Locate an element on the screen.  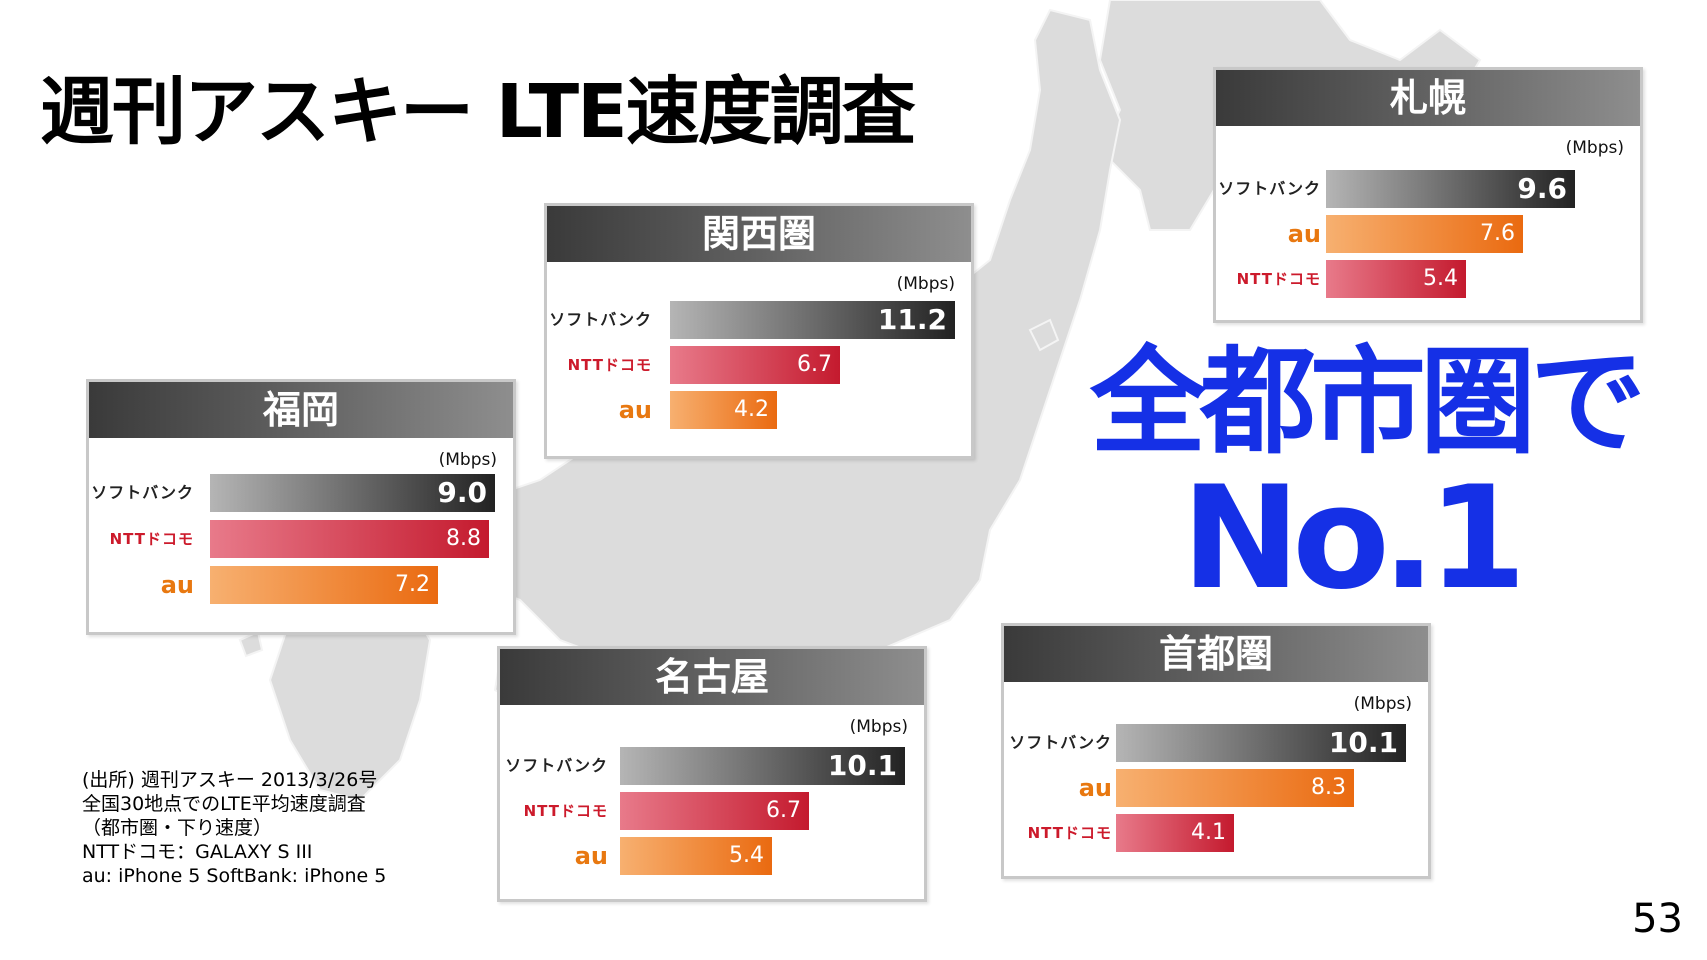
bar-value-label: 11.2 is located at coordinates (912, 319).